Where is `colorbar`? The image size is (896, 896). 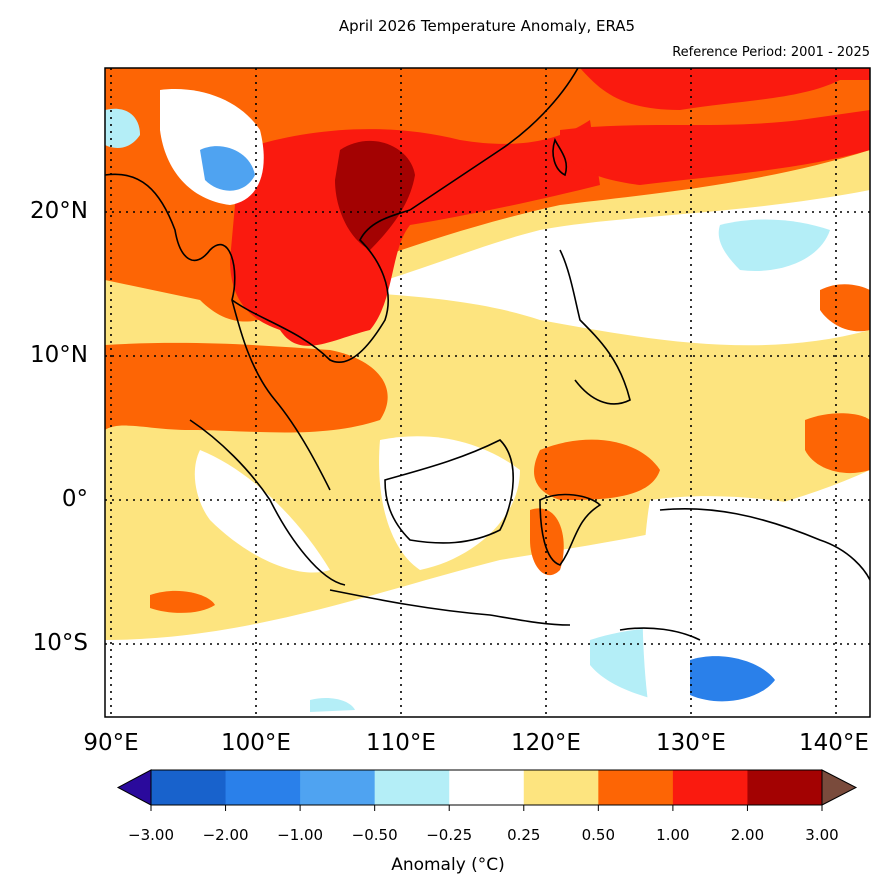 colorbar is located at coordinates (487, 790).